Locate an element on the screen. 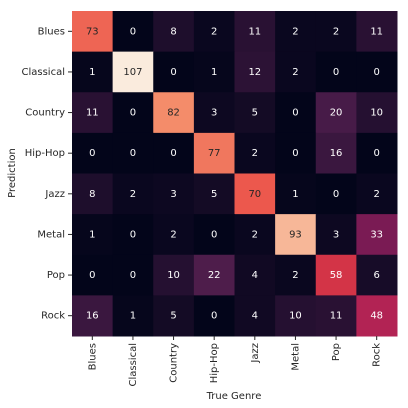 The image size is (408, 408). x-tick-label: Blues is located at coordinates (92, 356).